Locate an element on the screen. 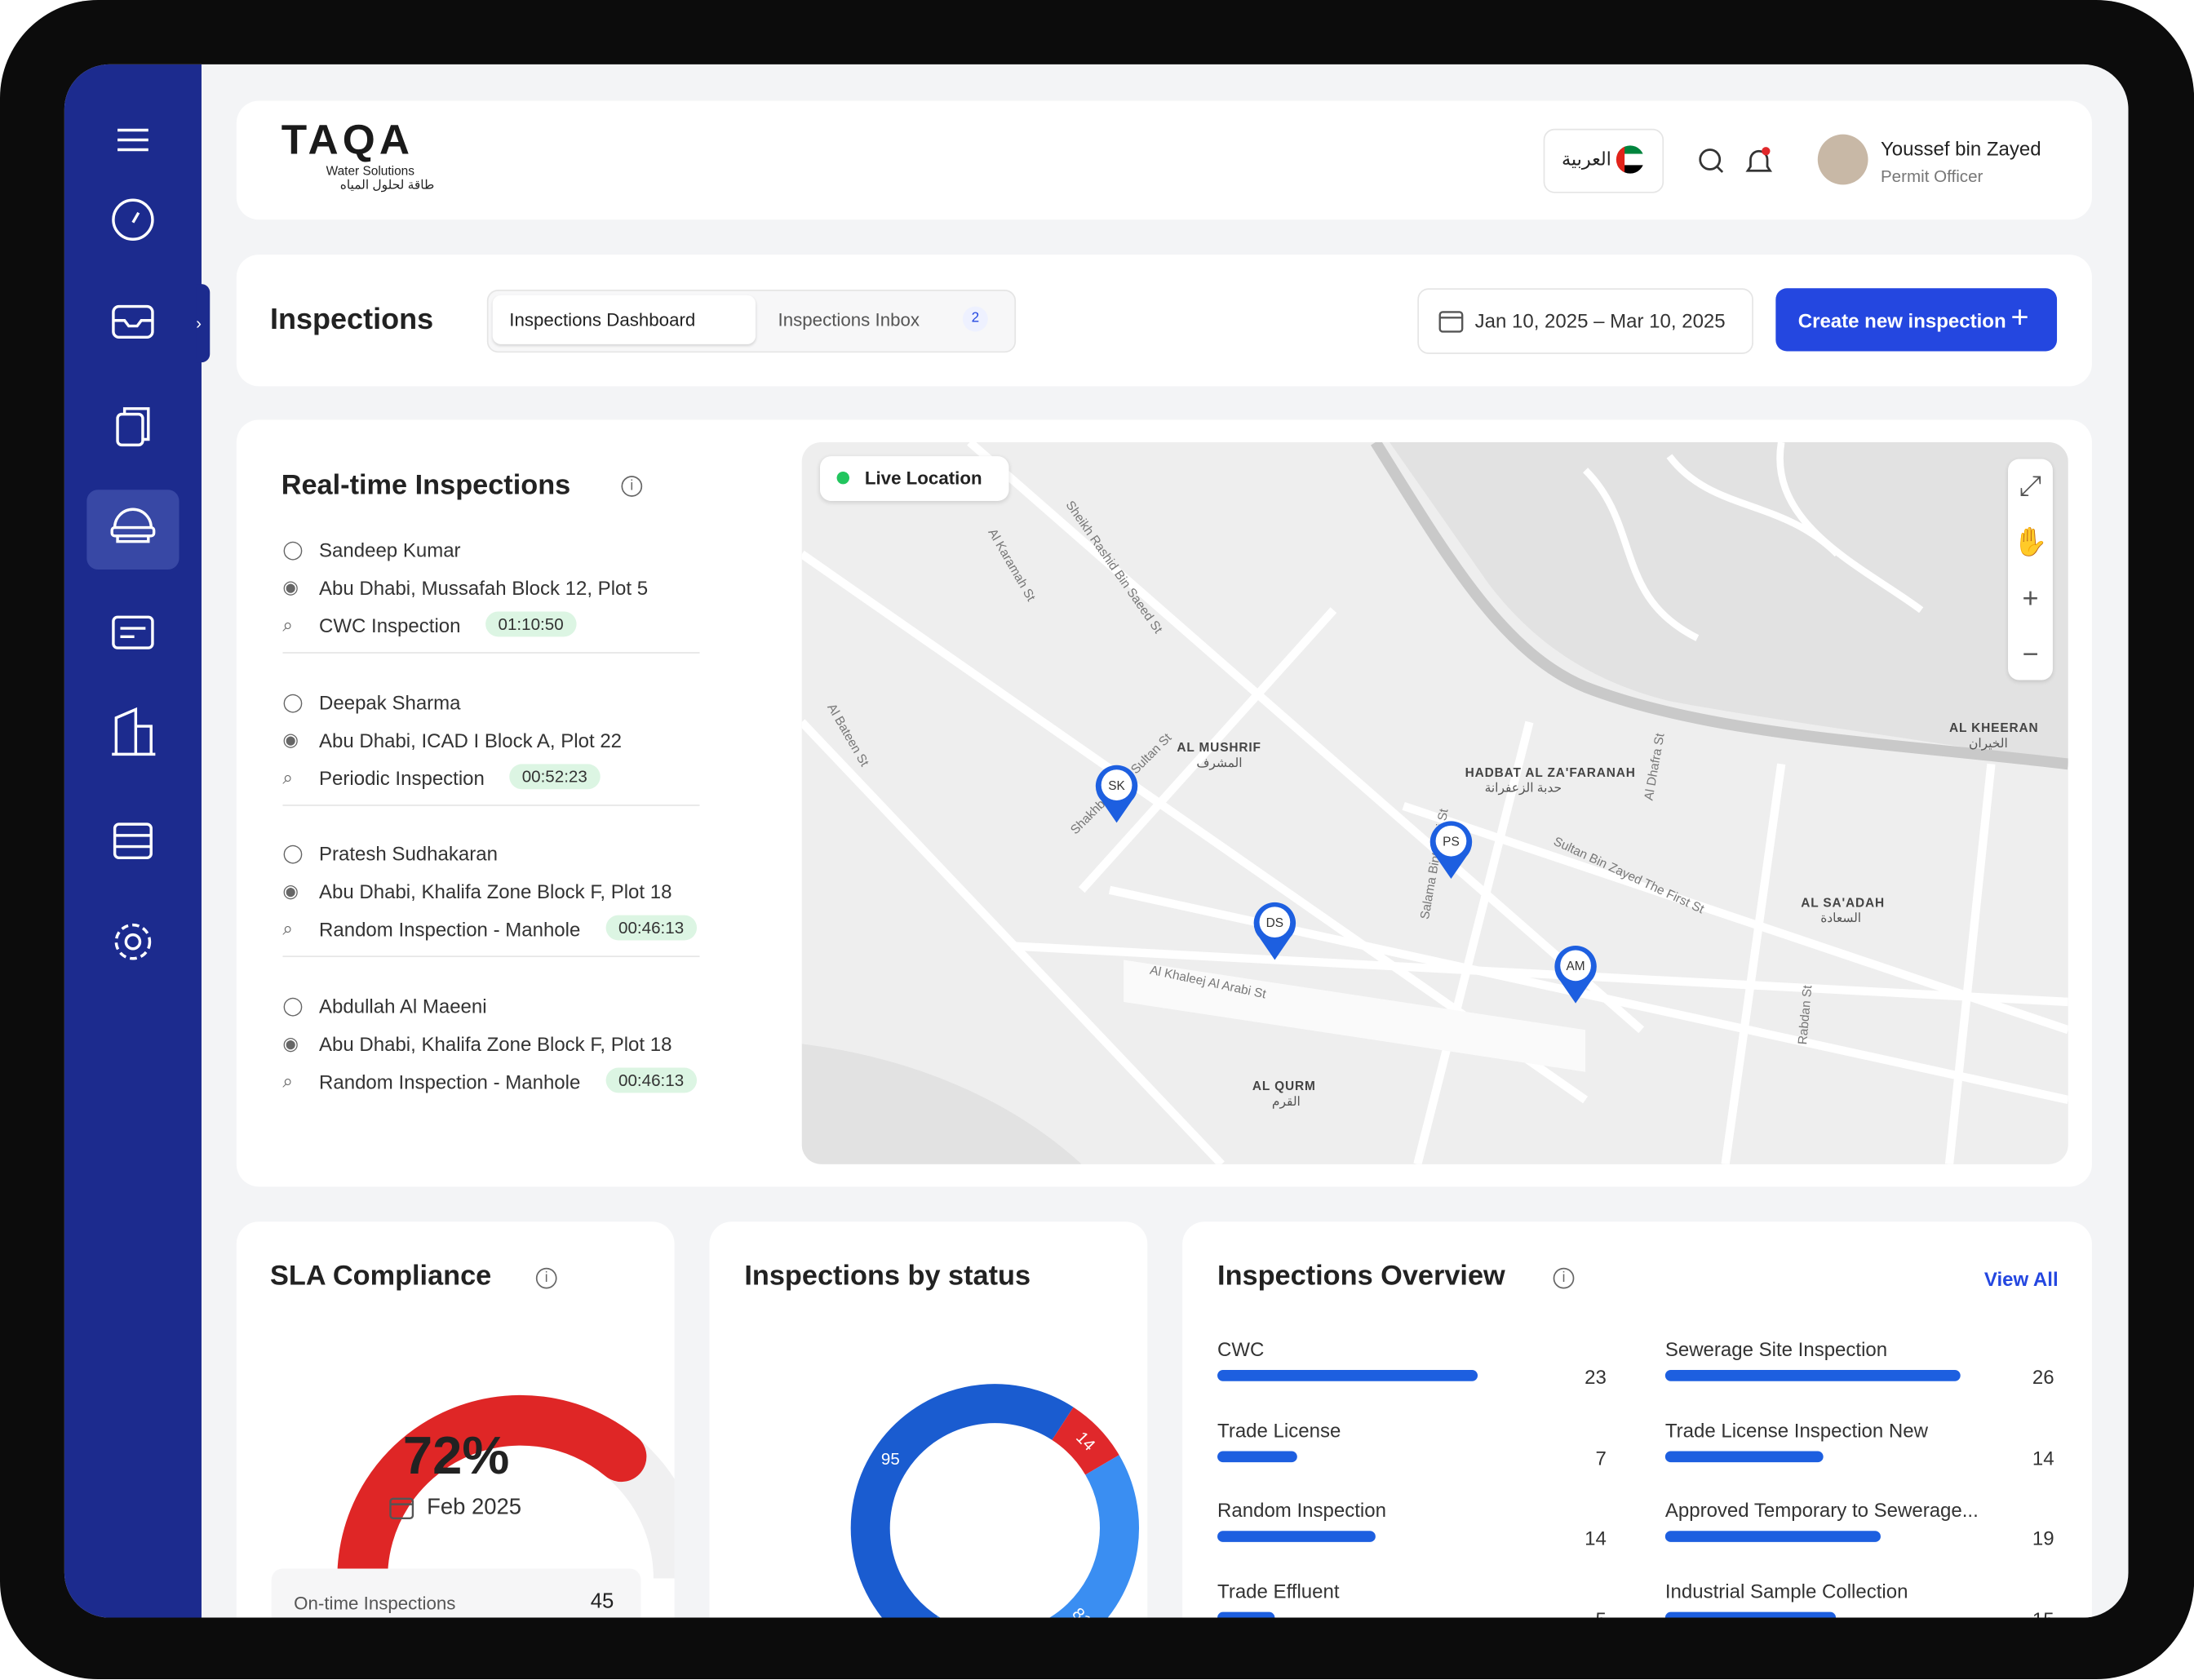 The height and width of the screenshot is (1680, 2194). sea is located at coordinates (941, 1104).